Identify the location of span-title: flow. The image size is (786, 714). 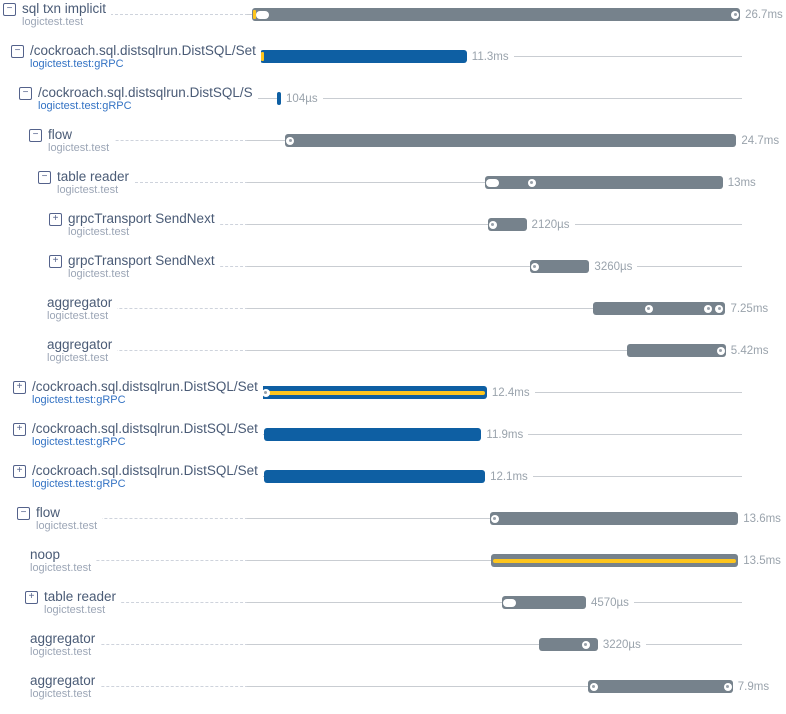
(60, 134).